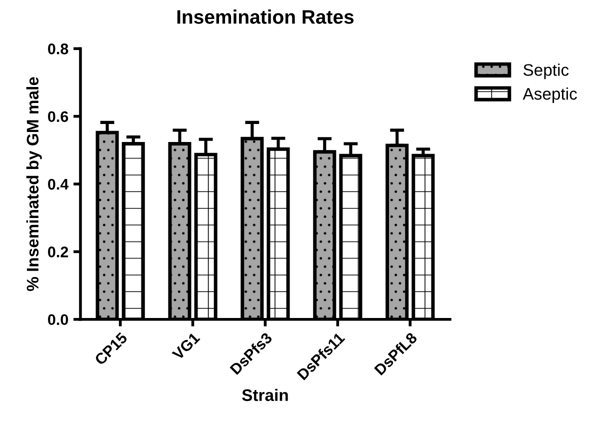  What do you see at coordinates (546, 72) in the screenshot?
I see `legend-label: Septic` at bounding box center [546, 72].